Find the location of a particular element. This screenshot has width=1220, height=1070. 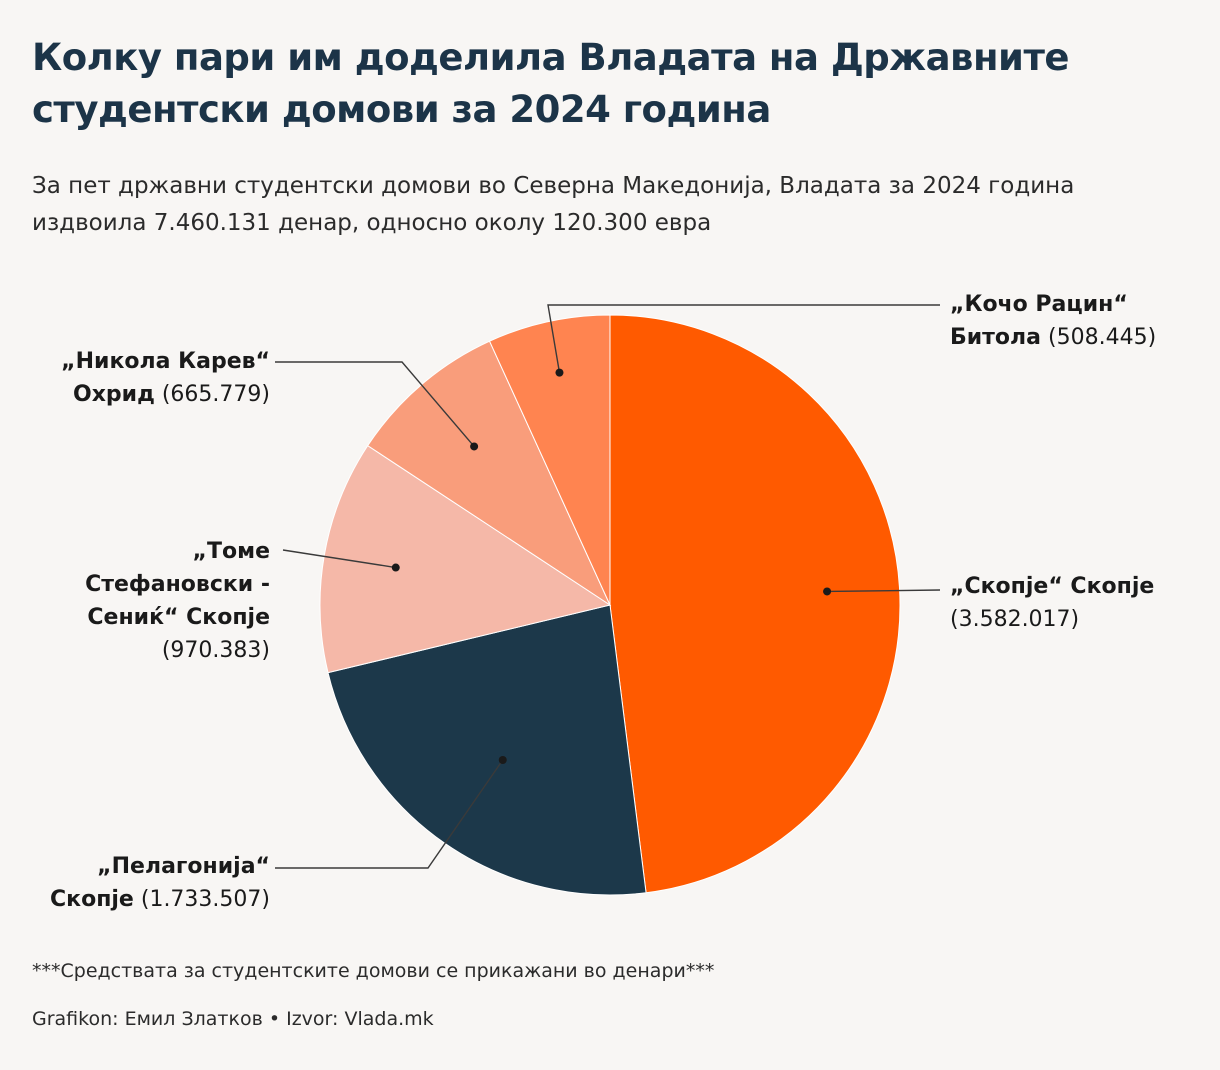

author-credit: Grafikon: Емил Златков is located at coordinates (147, 1019).